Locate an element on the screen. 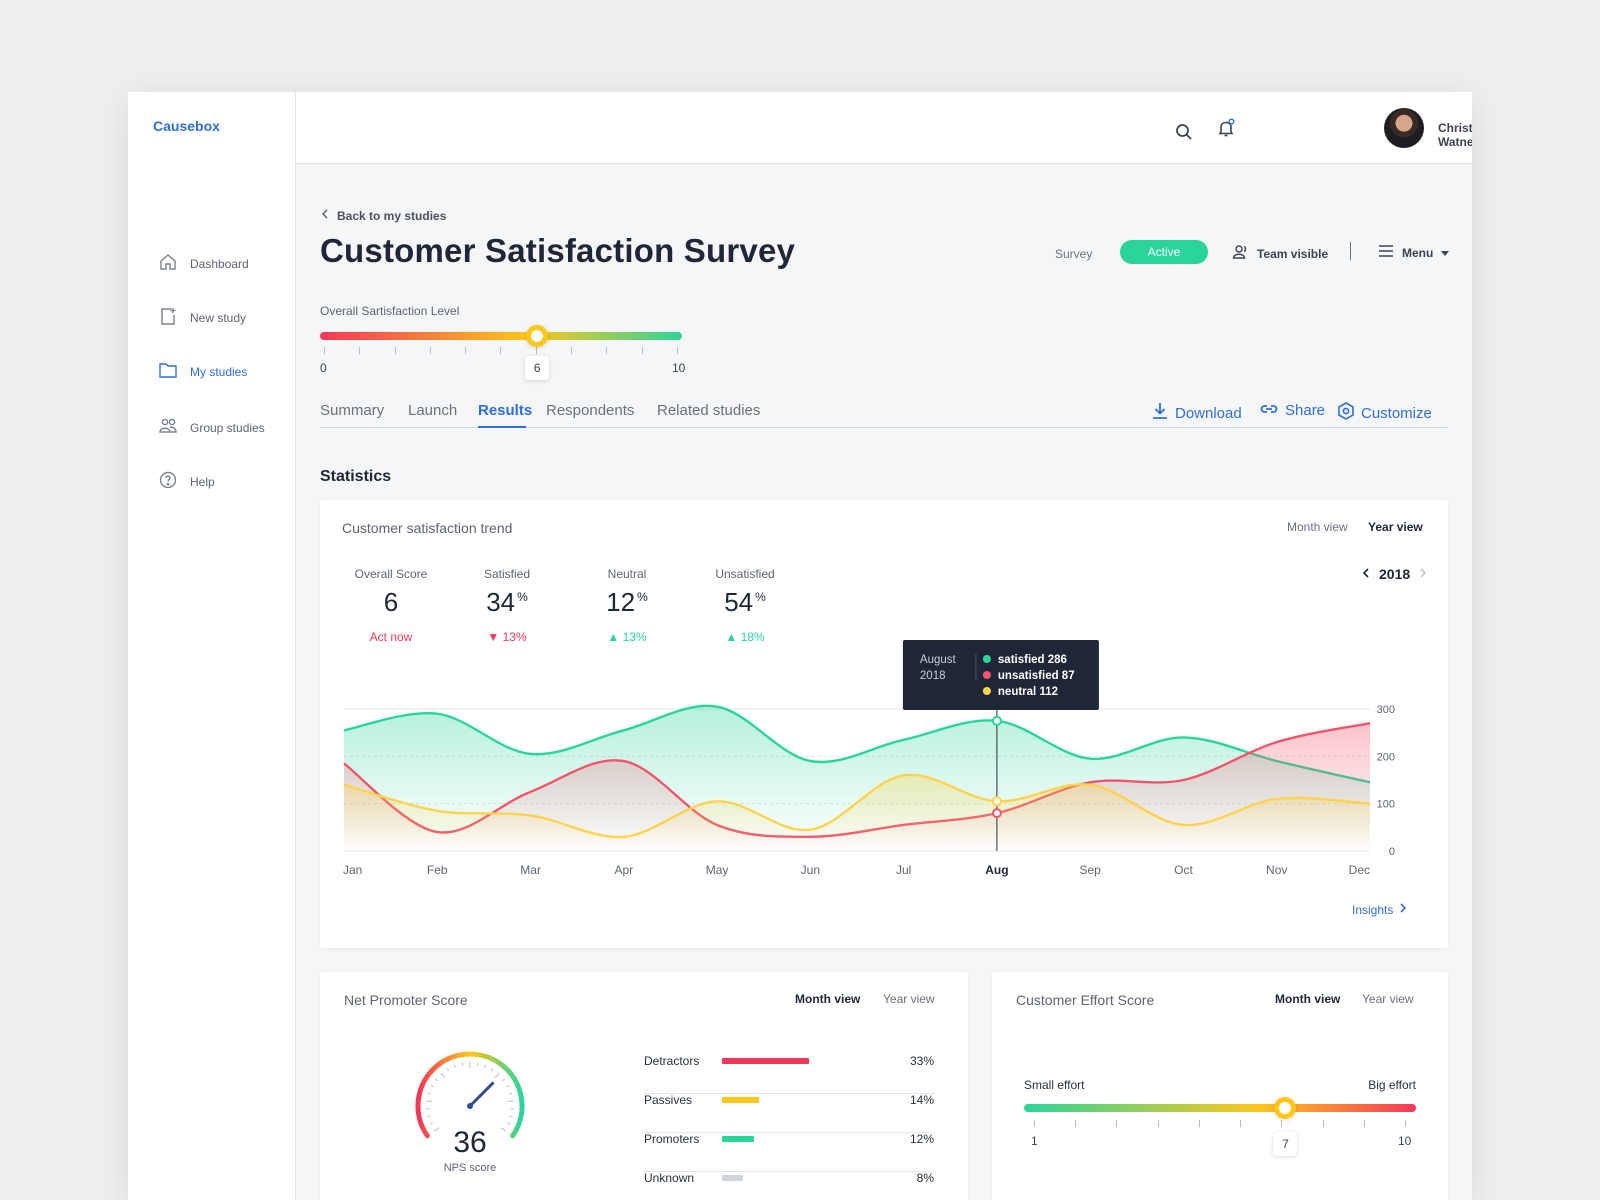 Image resolution: width=1600 pixels, height=1200 pixels. sidebar-item-group-studies: Group studies is located at coordinates (211, 427).